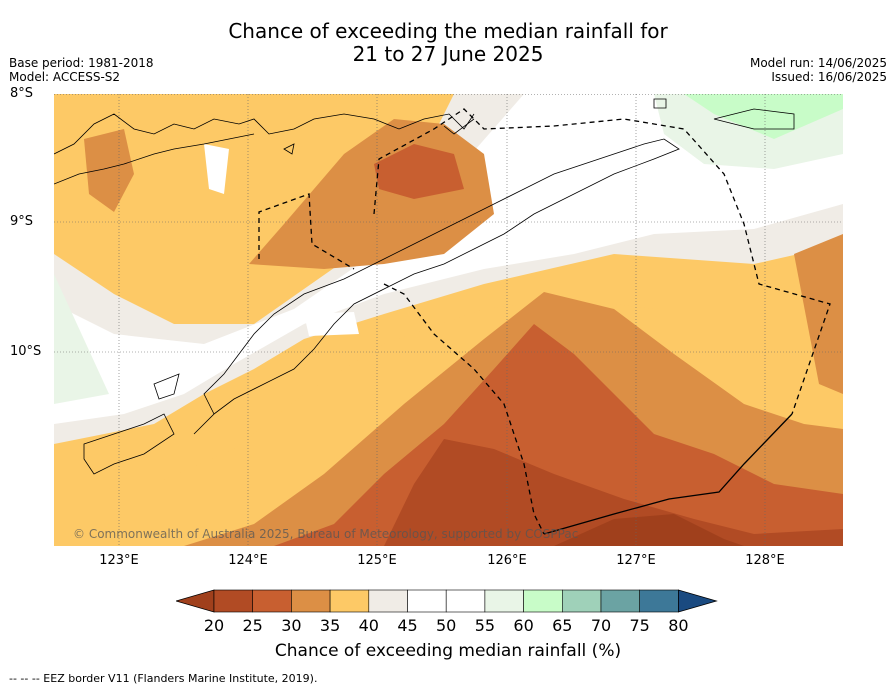 The image size is (896, 690). Describe the element at coordinates (419, 171) in the screenshot. I see `band-25-30-north` at that location.